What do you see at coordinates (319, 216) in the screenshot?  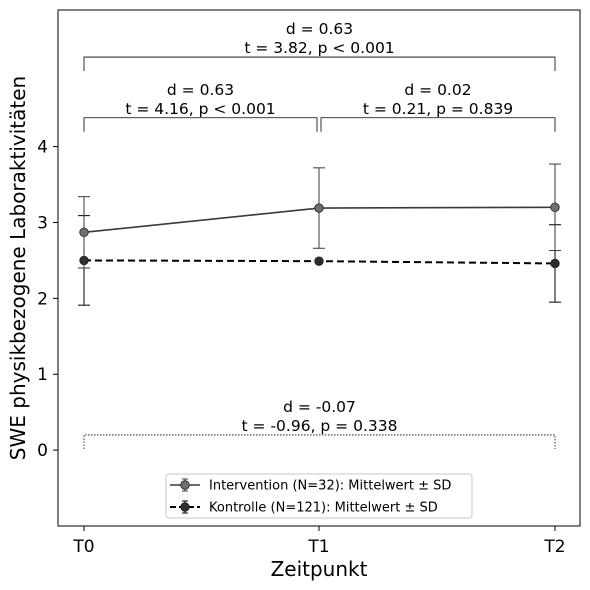 I see `series-intervention` at bounding box center [319, 216].